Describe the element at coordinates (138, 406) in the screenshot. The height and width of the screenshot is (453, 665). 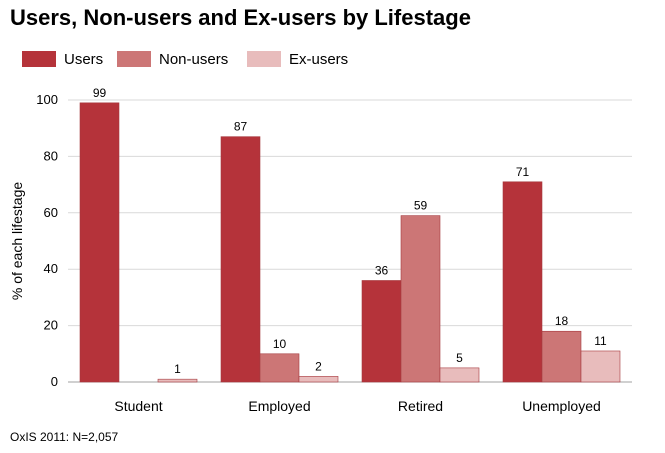
I see `x-tick-label: Student` at that location.